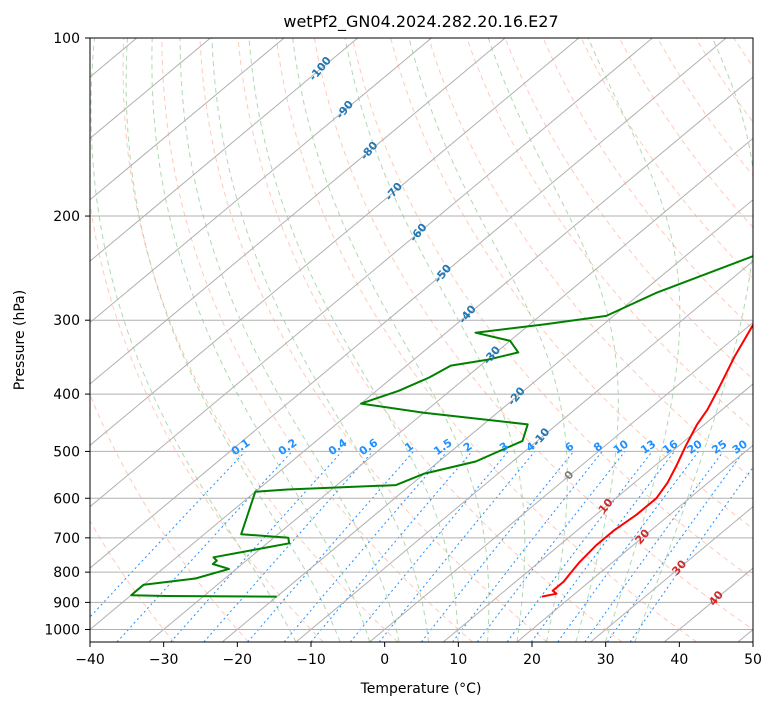 This screenshot has width=775, height=708. What do you see at coordinates (238, 660) in the screenshot?
I see `x-tick-label: −20` at bounding box center [238, 660].